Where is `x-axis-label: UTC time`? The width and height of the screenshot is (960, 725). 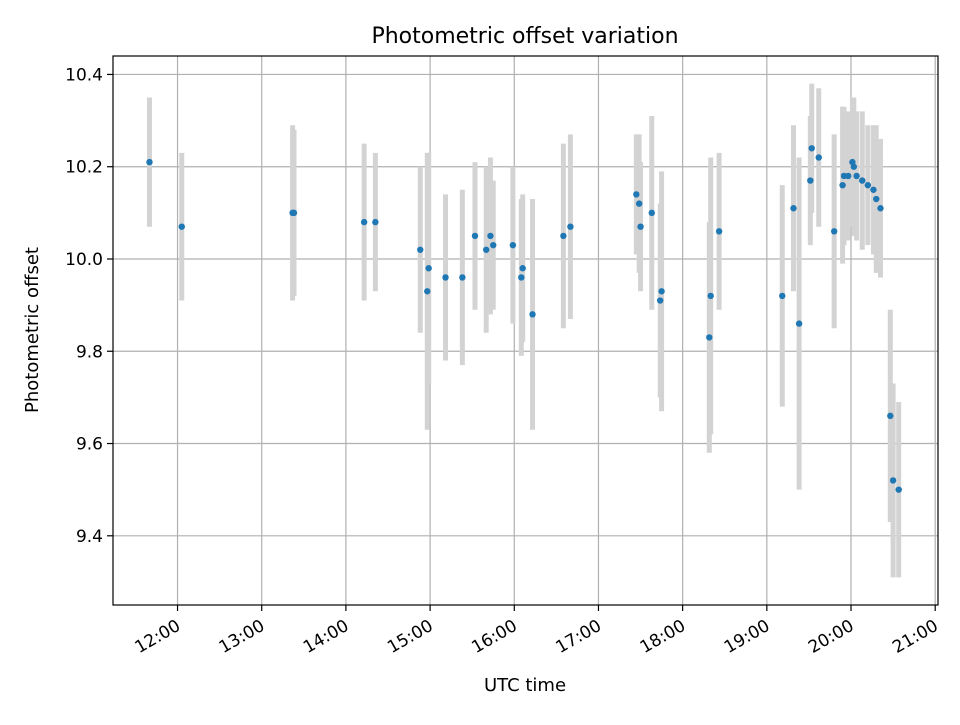 x-axis-label: UTC time is located at coordinates (525, 685).